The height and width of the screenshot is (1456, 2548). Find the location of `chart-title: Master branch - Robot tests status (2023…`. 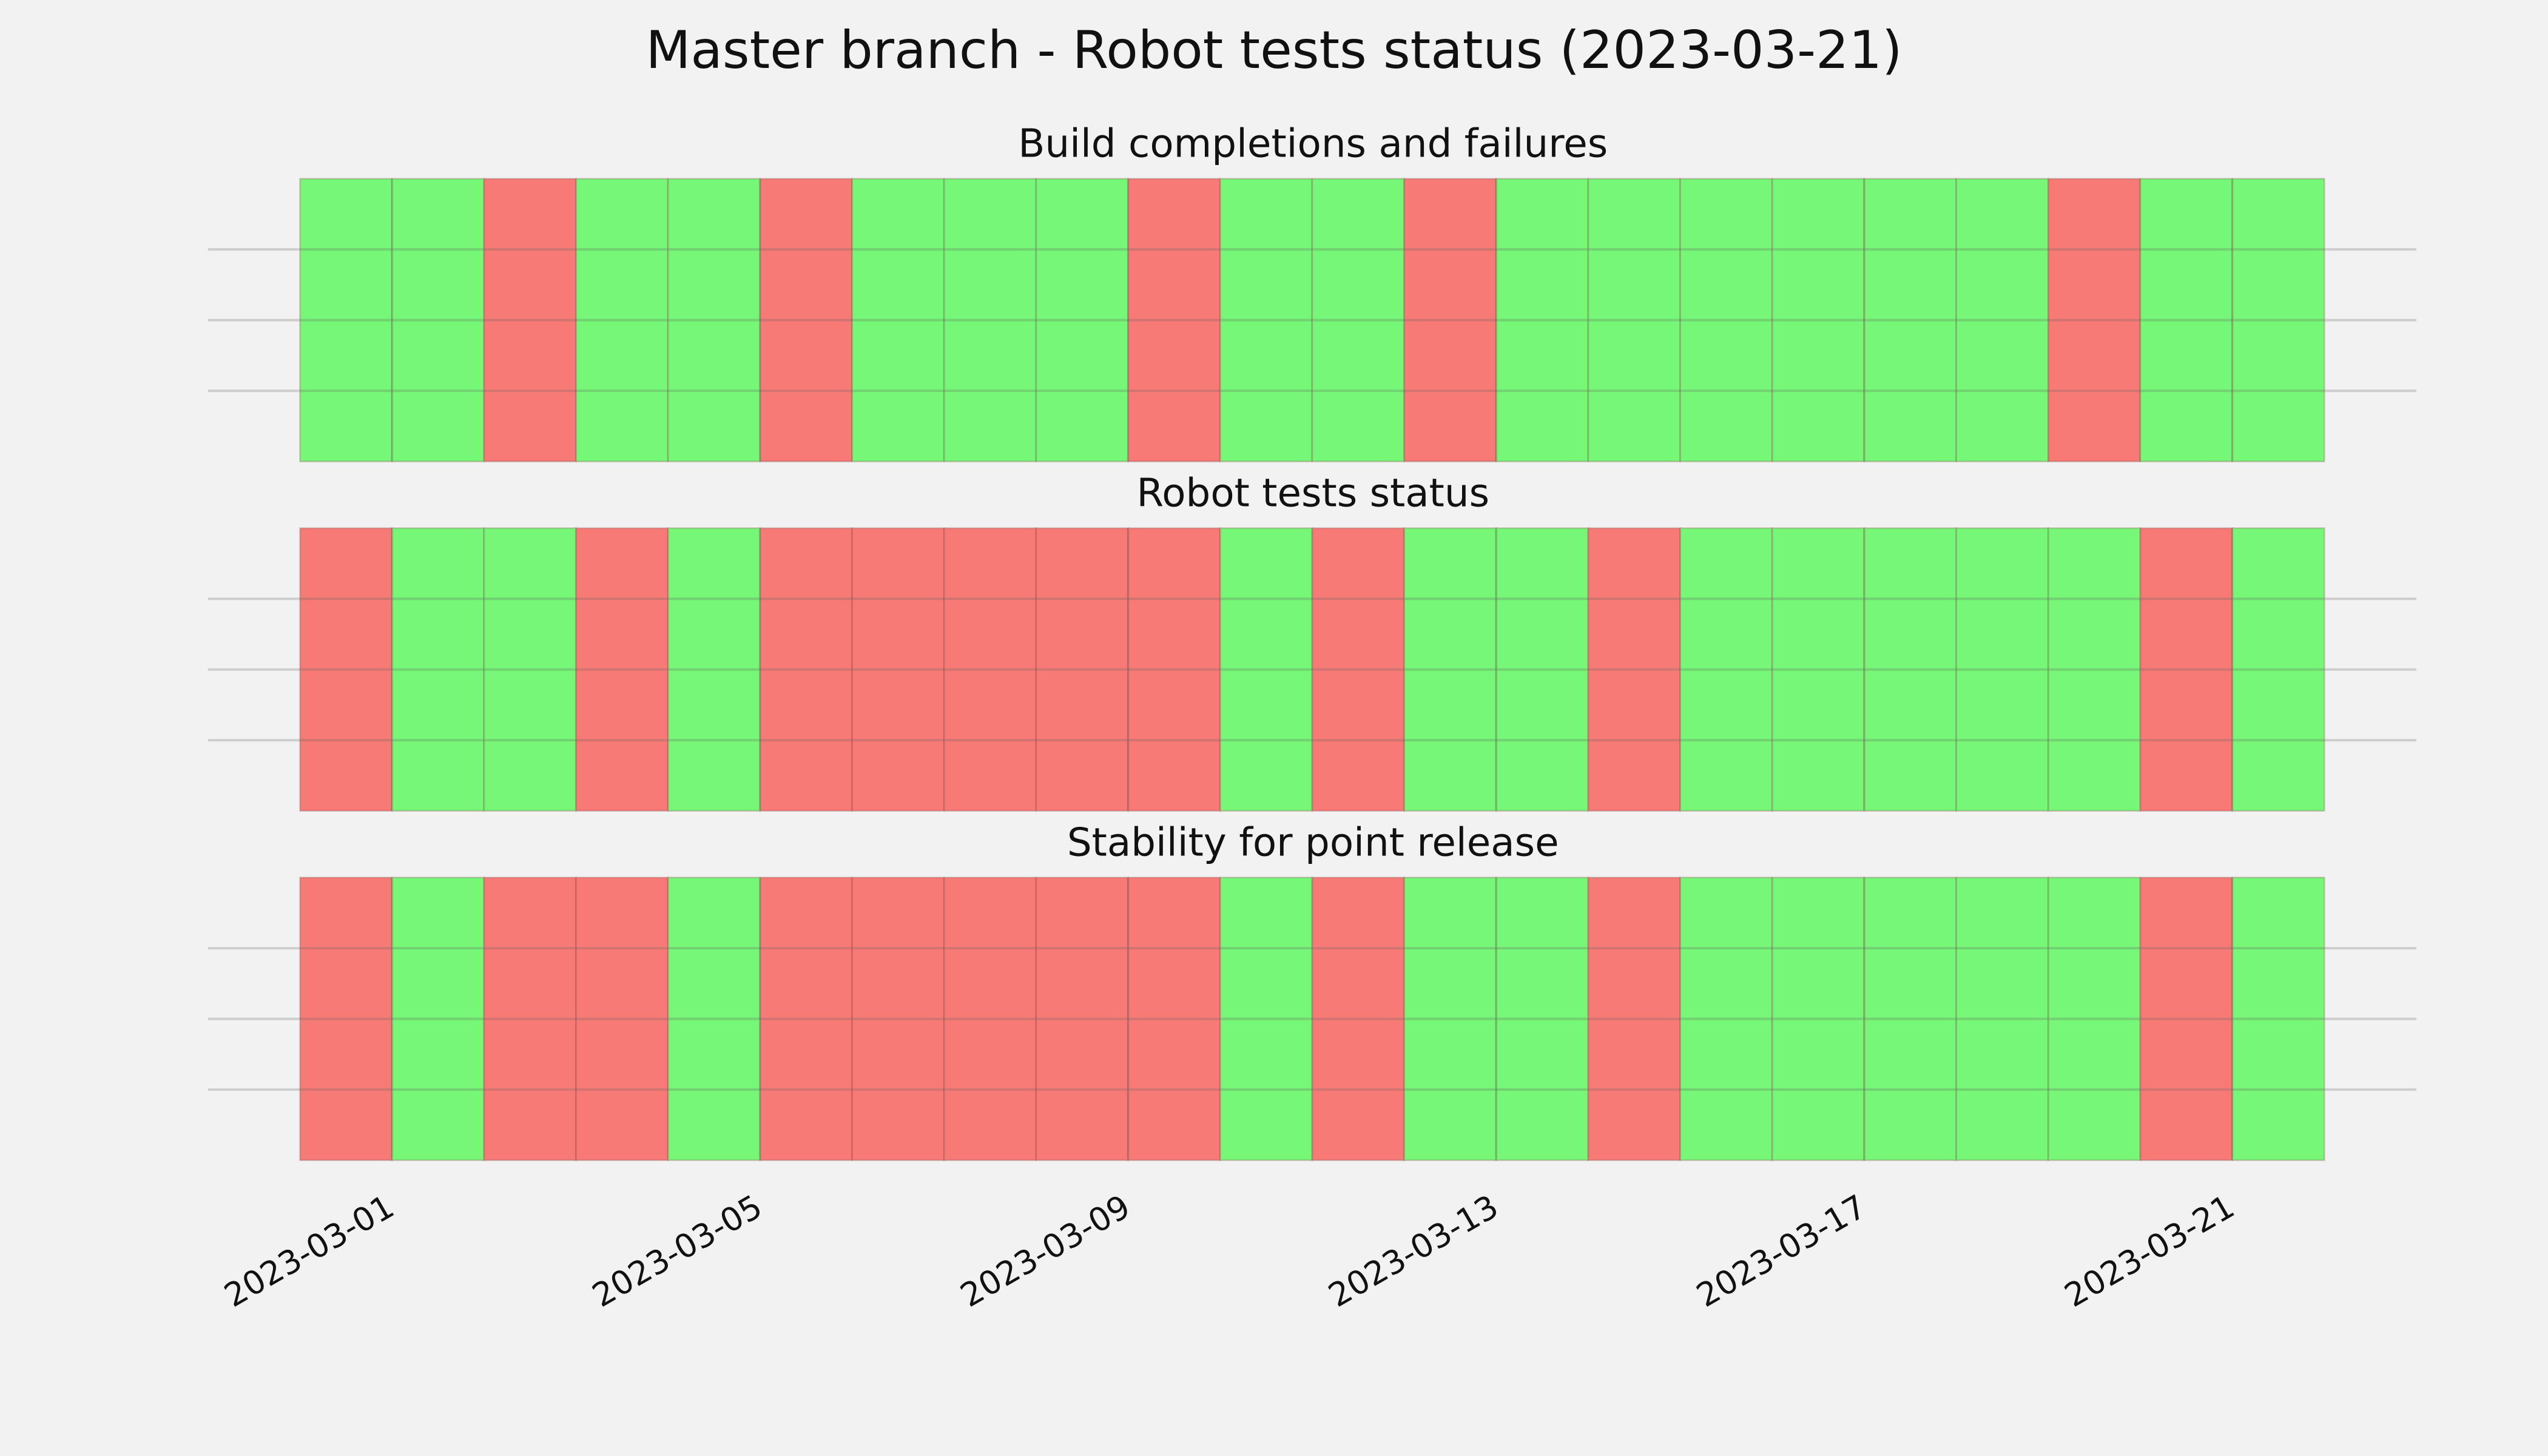

chart-title: Master branch - Robot tests status (2023… is located at coordinates (1273, 50).